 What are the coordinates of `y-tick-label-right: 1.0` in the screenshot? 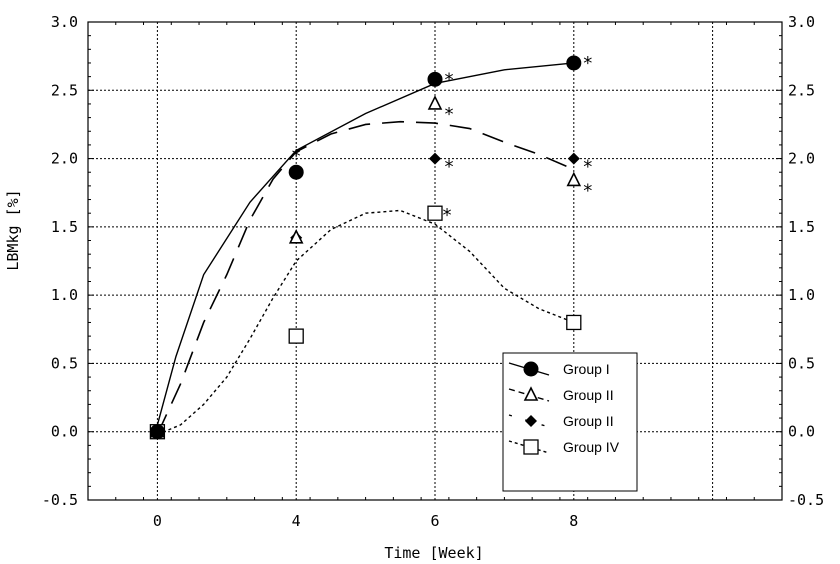 It's located at (801, 295).